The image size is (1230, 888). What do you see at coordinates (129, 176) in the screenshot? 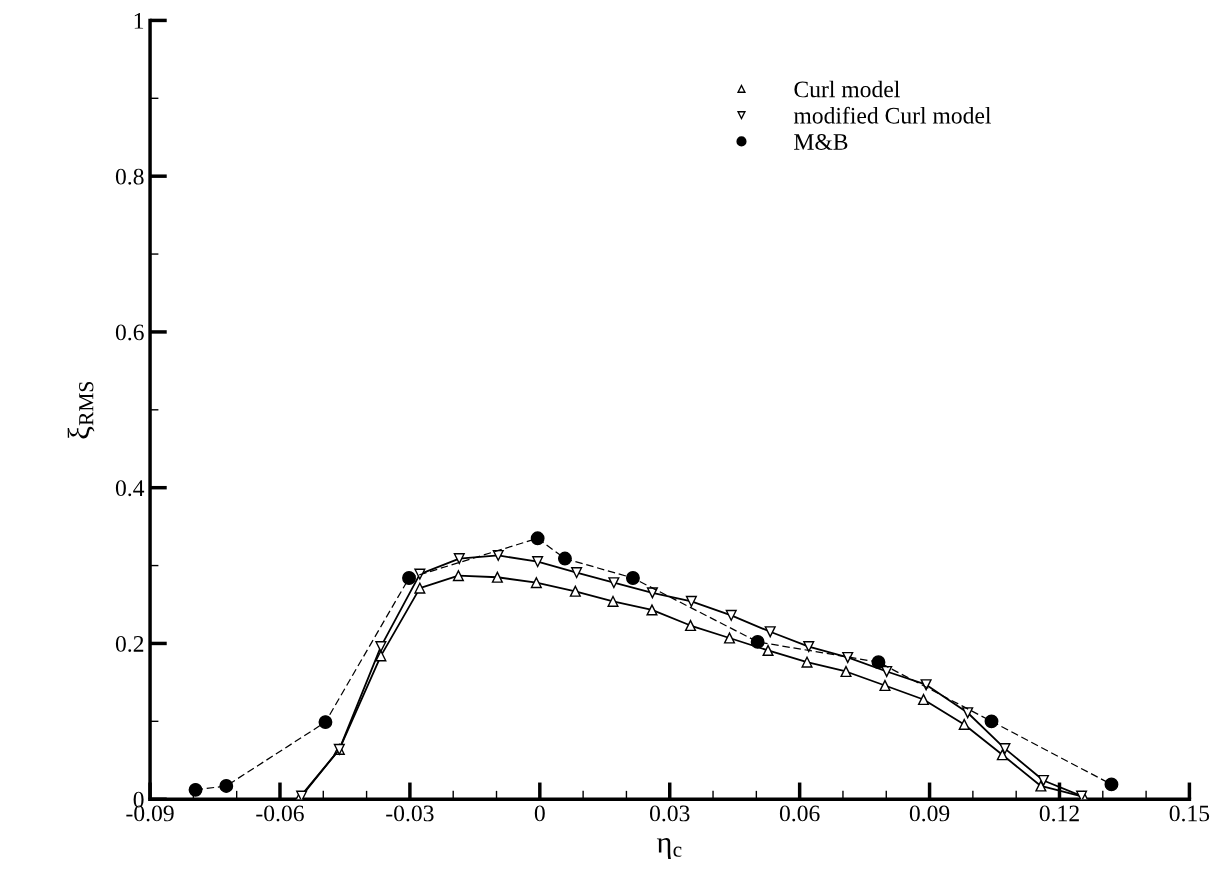
I see `y-tick-label: 0.8` at bounding box center [129, 176].